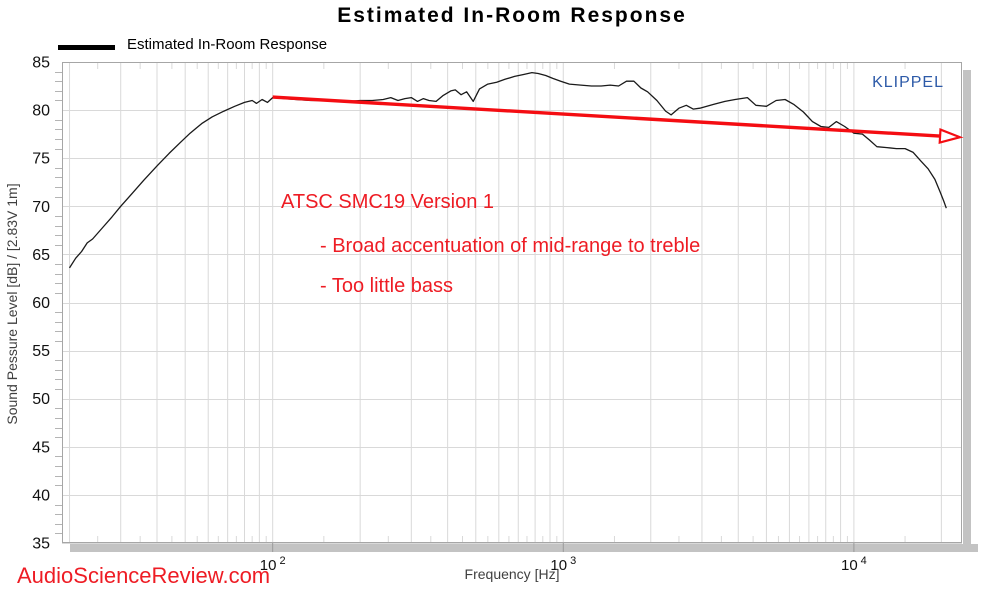 The height and width of the screenshot is (600, 1000). Describe the element at coordinates (41, 207) in the screenshot. I see `svg-text: 70` at that location.